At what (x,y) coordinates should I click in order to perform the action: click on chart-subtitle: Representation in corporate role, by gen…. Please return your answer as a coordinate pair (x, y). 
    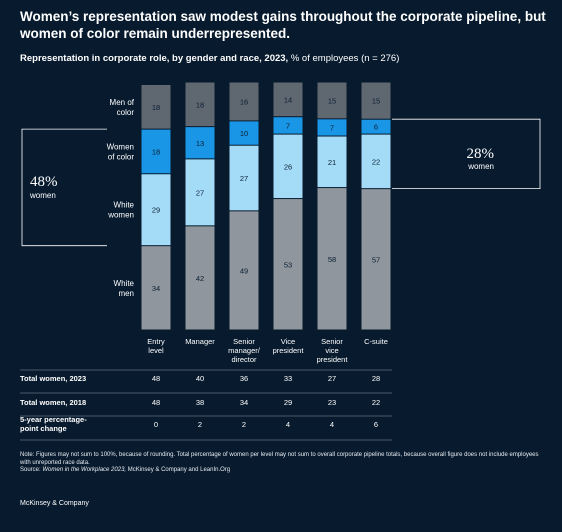
    Looking at the image, I should click on (285, 59).